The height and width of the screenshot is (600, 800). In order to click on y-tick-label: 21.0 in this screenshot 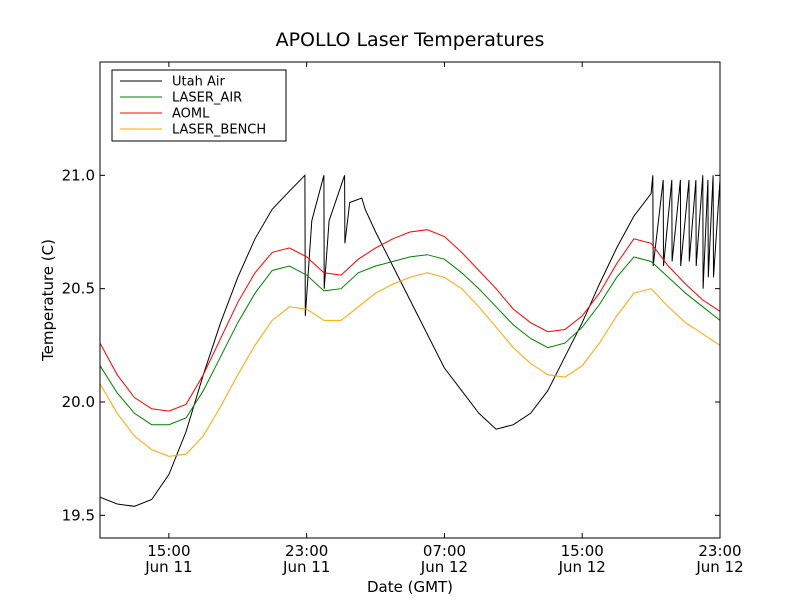, I will do `click(78, 175)`.